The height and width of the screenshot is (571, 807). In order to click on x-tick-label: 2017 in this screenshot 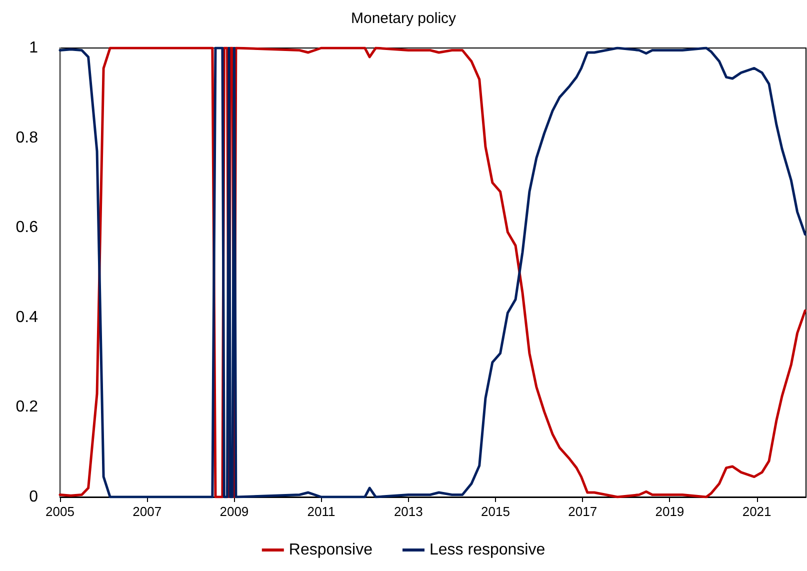, I will do `click(583, 511)`.